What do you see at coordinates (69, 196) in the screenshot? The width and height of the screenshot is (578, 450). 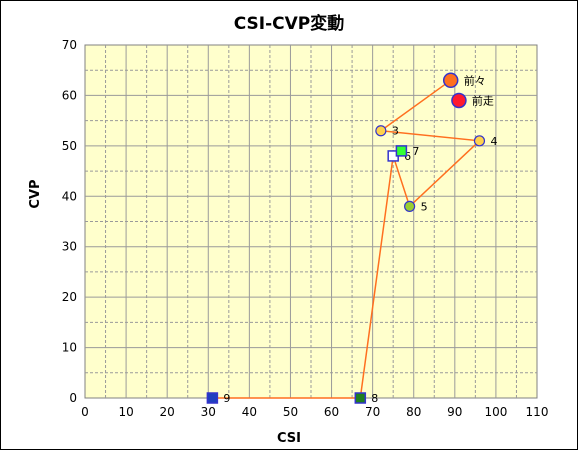 I see `y-tick-label: 40` at bounding box center [69, 196].